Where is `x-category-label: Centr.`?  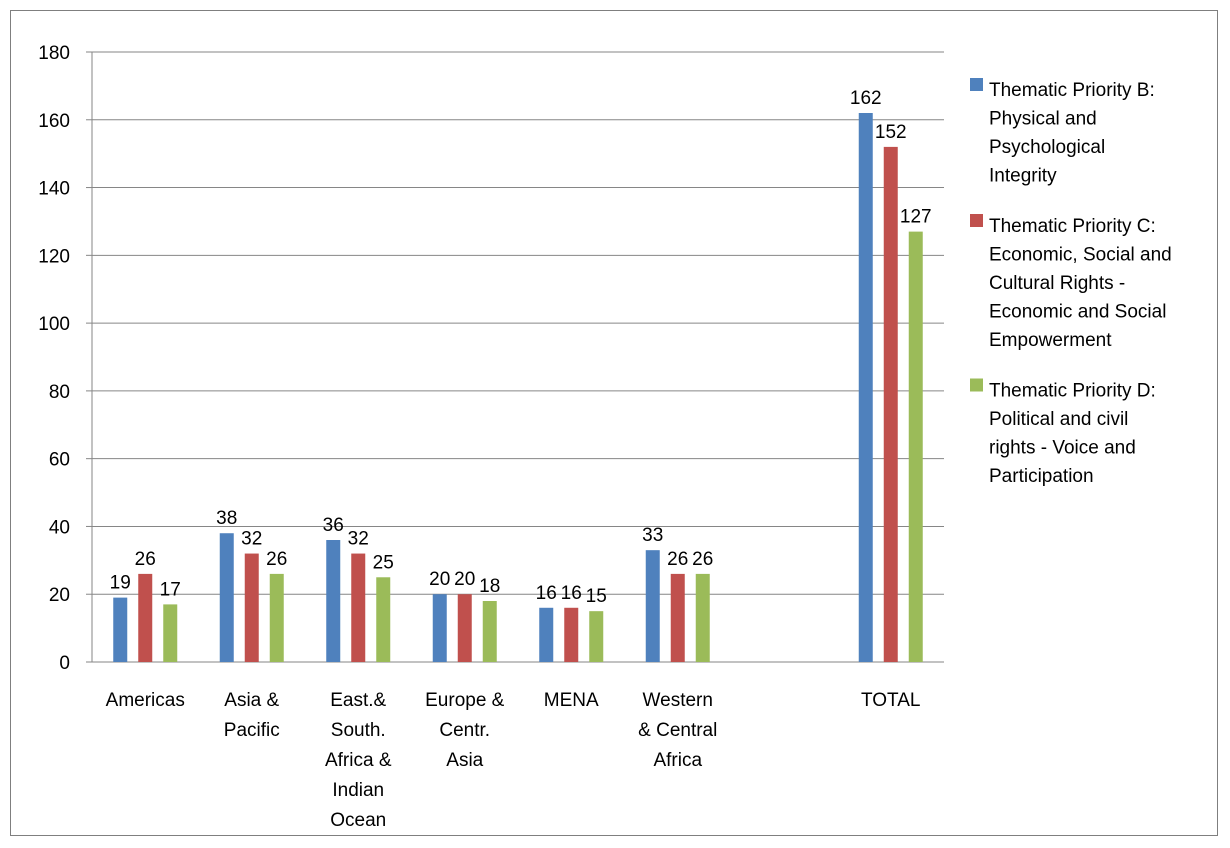
x-category-label: Centr. is located at coordinates (464, 730).